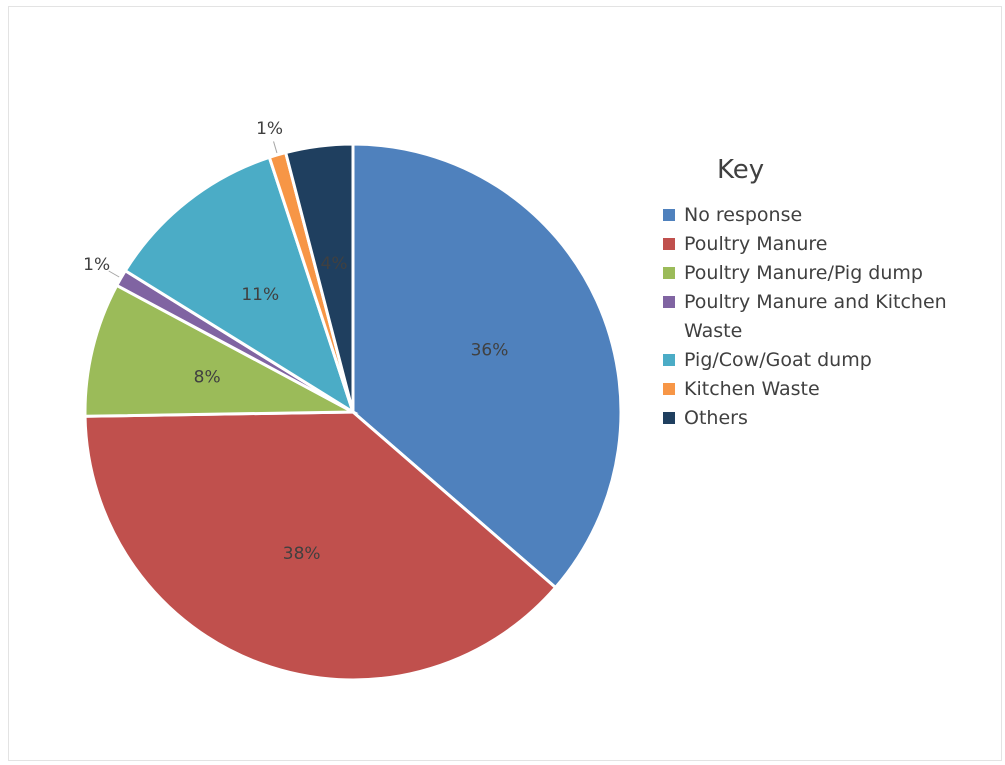  What do you see at coordinates (716, 418) in the screenshot?
I see `legend-label: Others` at bounding box center [716, 418].